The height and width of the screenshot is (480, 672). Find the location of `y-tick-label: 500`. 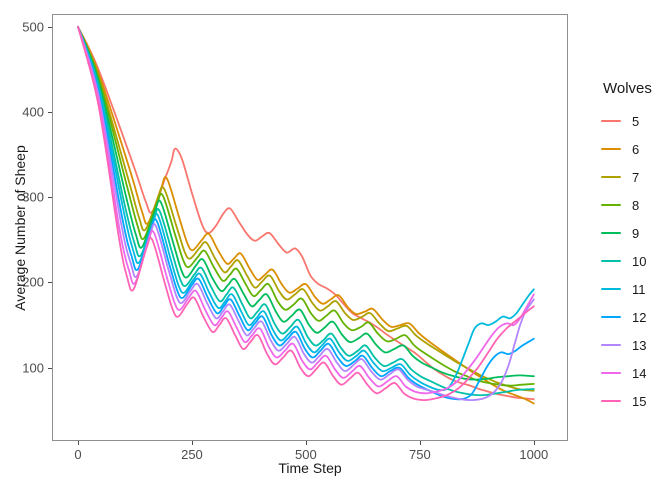

y-tick-label: 500 is located at coordinates (33, 27).